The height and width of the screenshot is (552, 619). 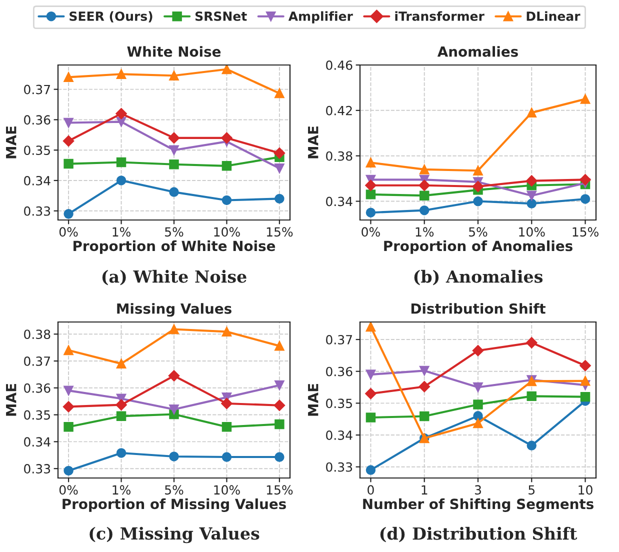 I want to click on y-tick-label: 0.46, so click(x=339, y=65).